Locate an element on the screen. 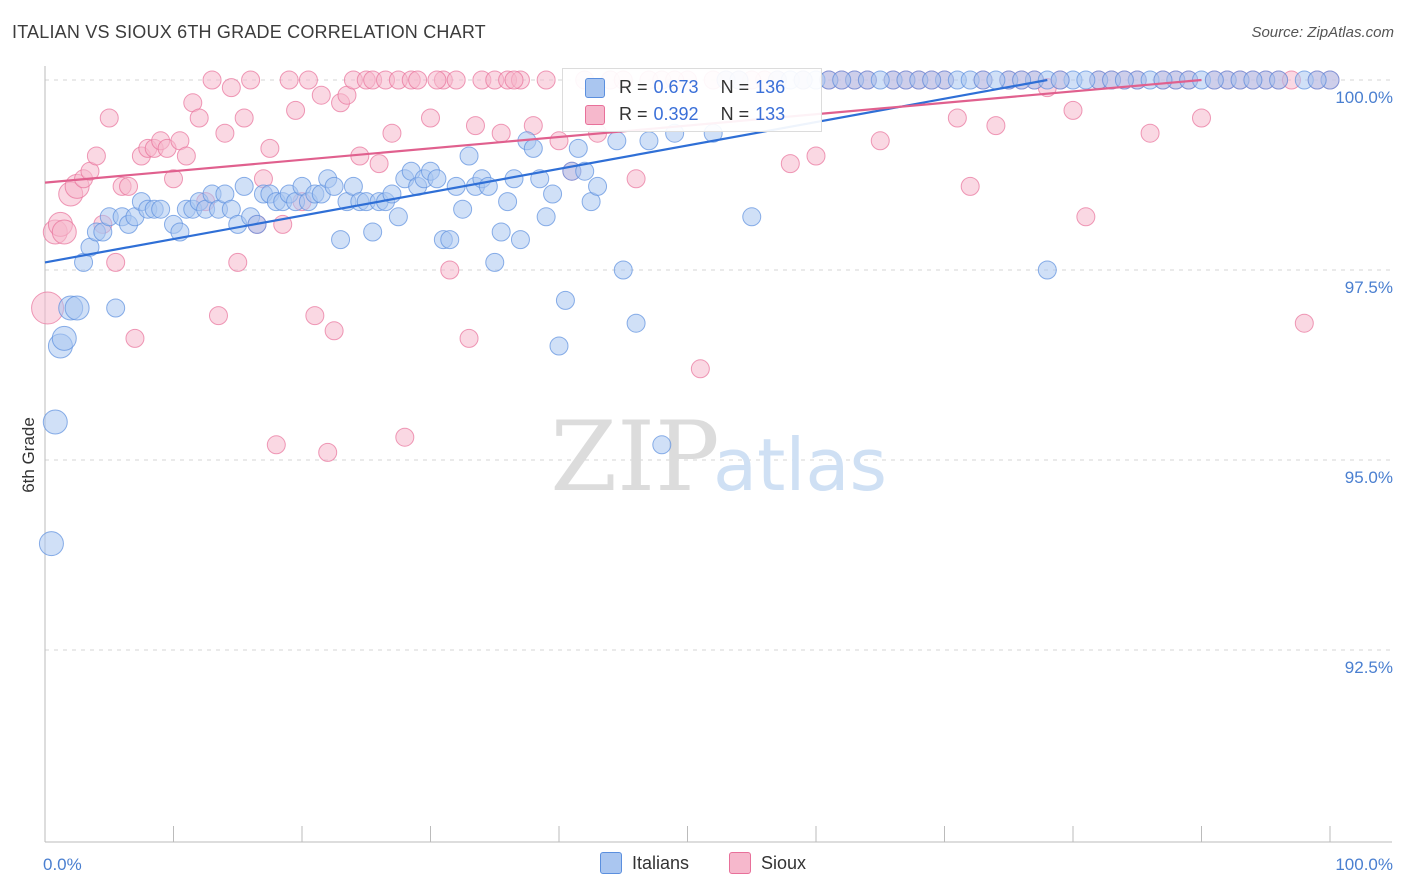  legend-swatch-sioux is located at coordinates (740, 863).